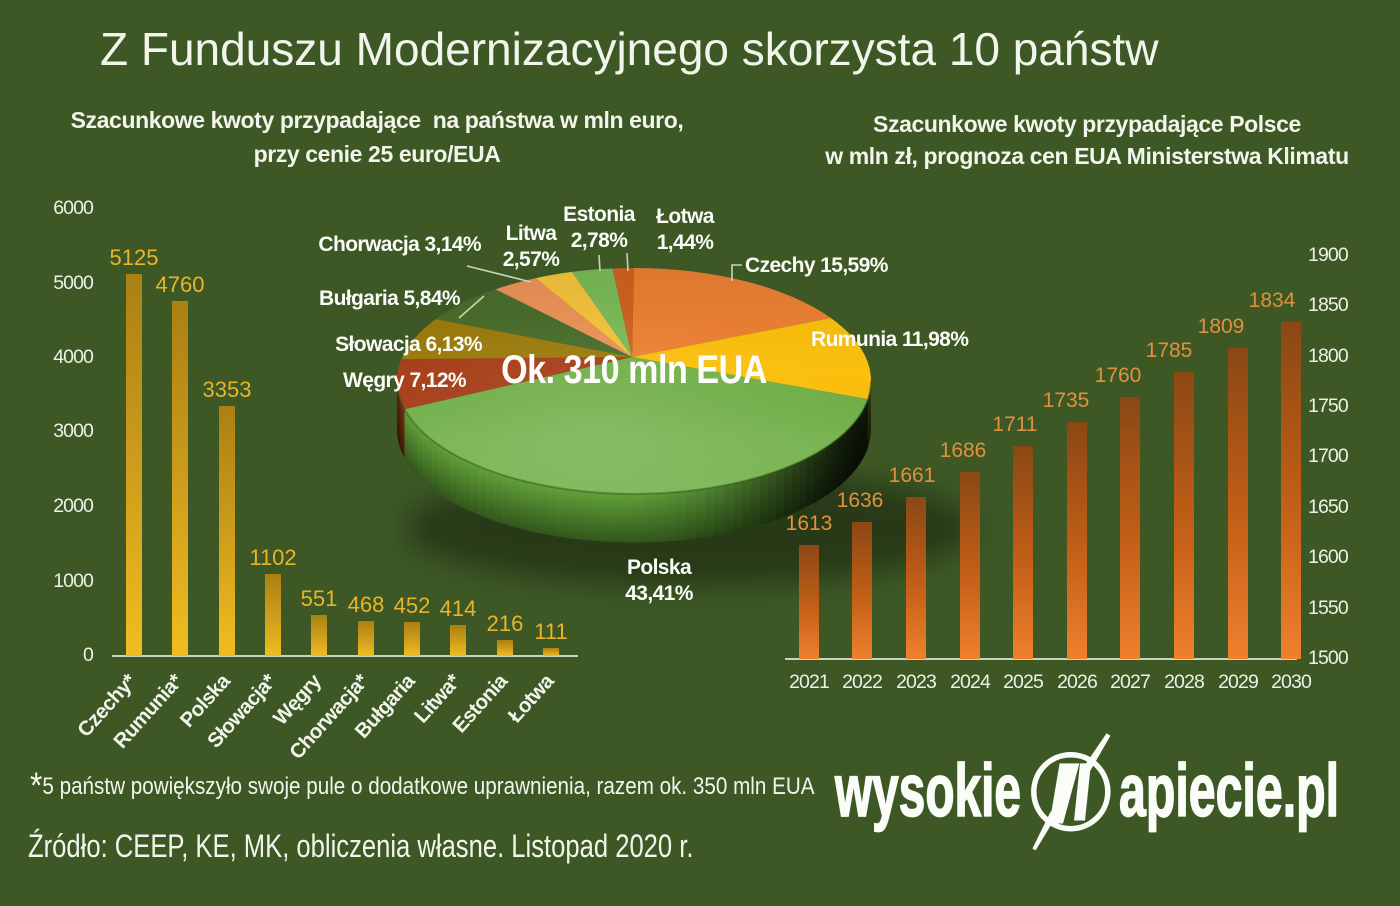 Image resolution: width=1400 pixels, height=906 pixels. What do you see at coordinates (1229, 790) in the screenshot?
I see `svg-text: apiecie.pl` at bounding box center [1229, 790].